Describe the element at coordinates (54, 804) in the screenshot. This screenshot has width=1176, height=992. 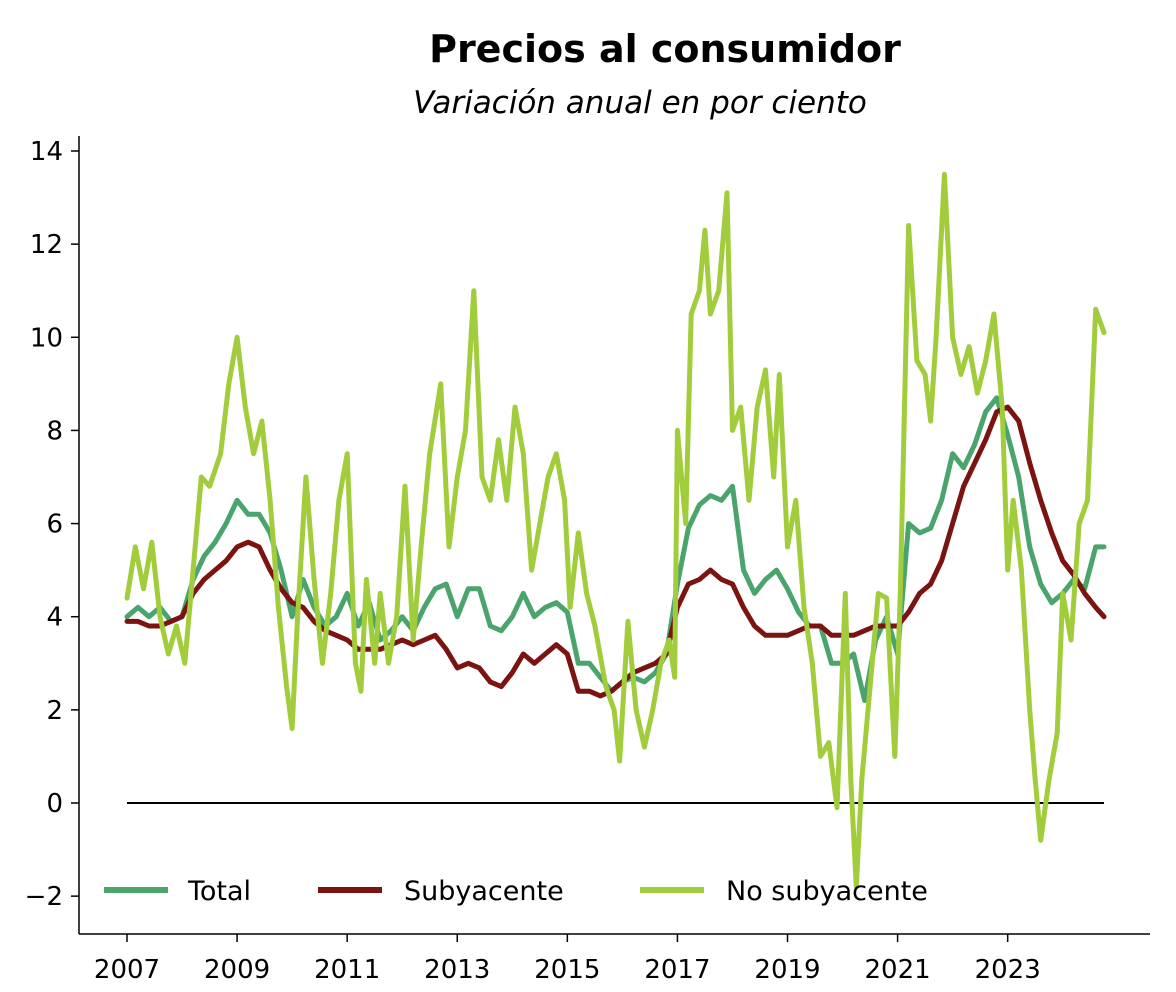
I see `y-tick-label: 0` at that location.